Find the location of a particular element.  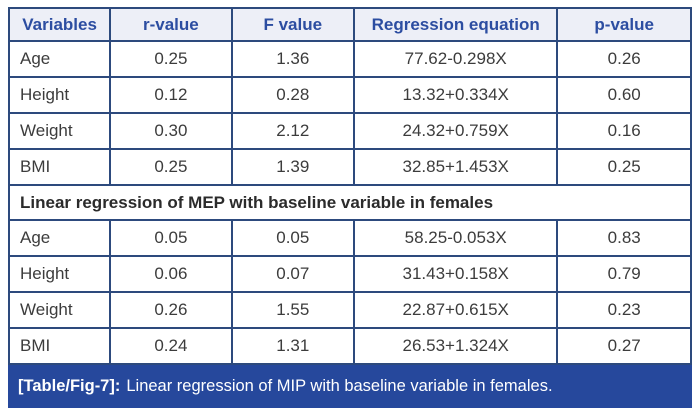

cell-p-value: 0.60 is located at coordinates (624, 95).